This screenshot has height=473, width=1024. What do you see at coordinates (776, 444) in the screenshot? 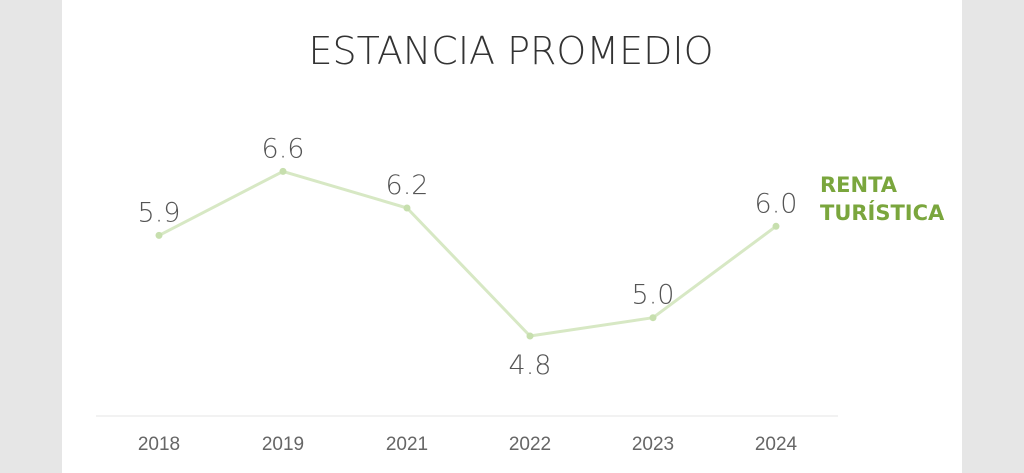
I see `x-tick-label: 2024` at bounding box center [776, 444].